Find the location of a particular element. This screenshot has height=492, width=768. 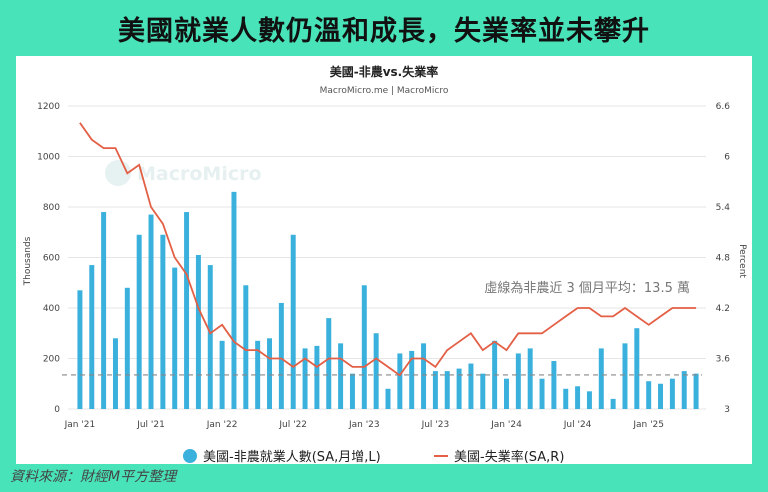

legend-line-label: 美國-失業率(SA,R) is located at coordinates (509, 456).